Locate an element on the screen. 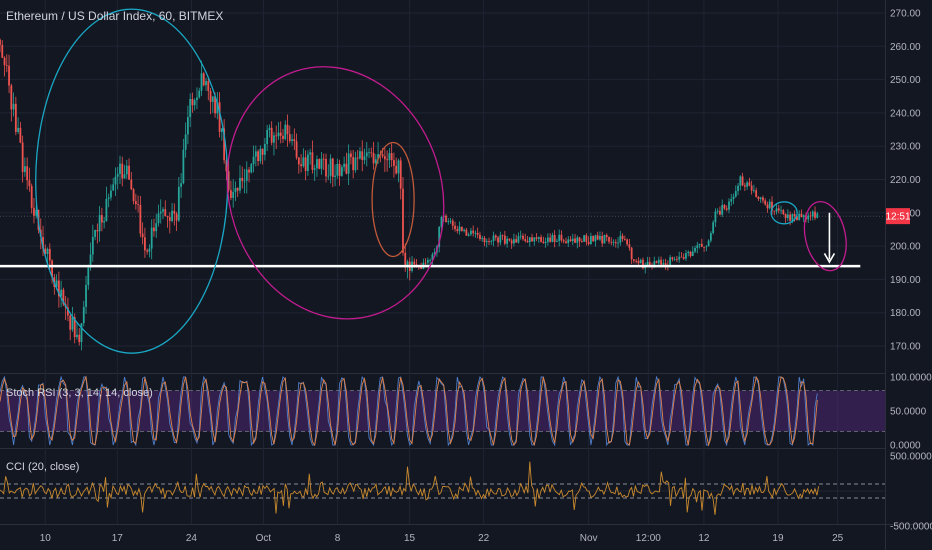  small-cyan-ellipse is located at coordinates (784, 213).